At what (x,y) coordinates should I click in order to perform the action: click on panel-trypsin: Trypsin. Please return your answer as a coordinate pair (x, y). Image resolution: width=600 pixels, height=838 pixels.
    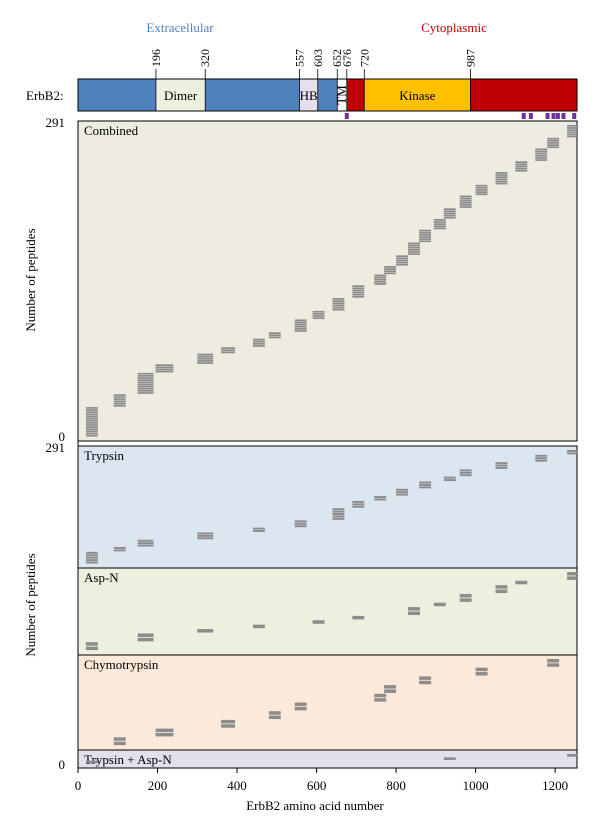
    Looking at the image, I should click on (327, 507).